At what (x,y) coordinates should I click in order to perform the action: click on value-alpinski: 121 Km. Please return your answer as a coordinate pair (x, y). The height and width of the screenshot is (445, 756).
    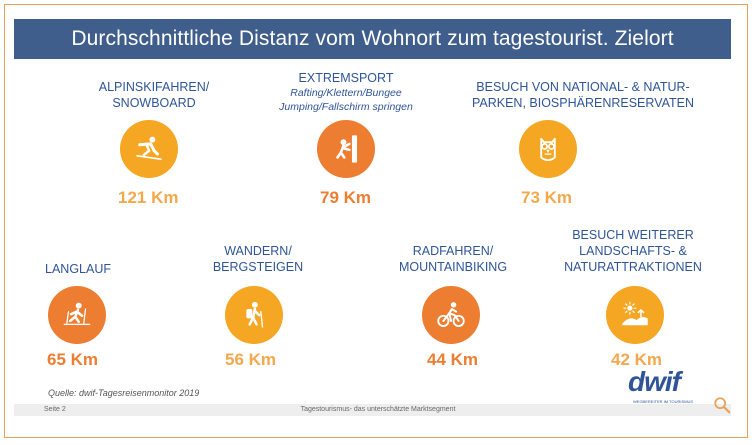
    Looking at the image, I should click on (148, 197).